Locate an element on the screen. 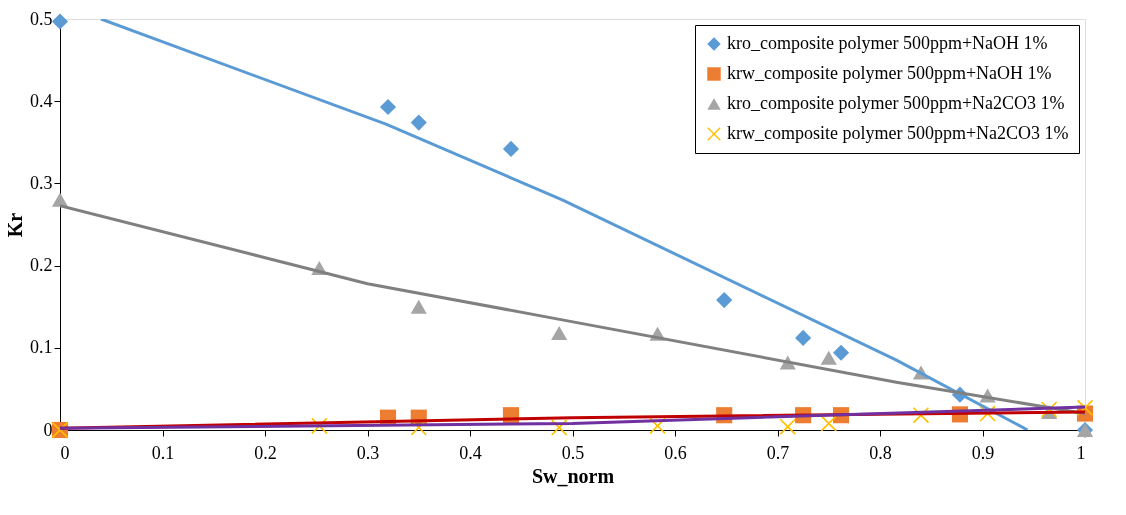 Image resolution: width=1126 pixels, height=515 pixels. x-tick-label: 0.7 is located at coordinates (778, 452).